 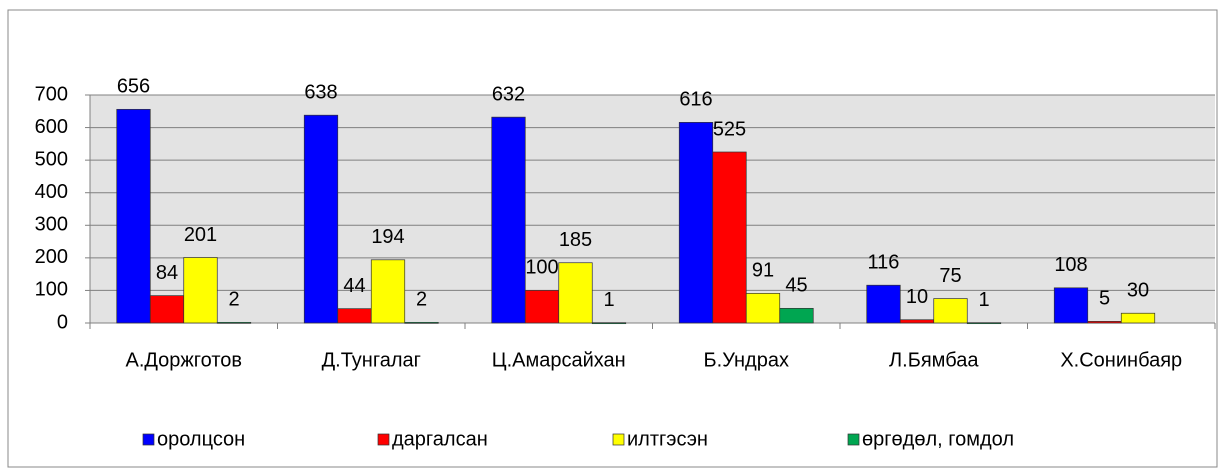 What do you see at coordinates (1121, 360) in the screenshot?
I see `x-tick-label: Х.Сонинбаяр` at bounding box center [1121, 360].